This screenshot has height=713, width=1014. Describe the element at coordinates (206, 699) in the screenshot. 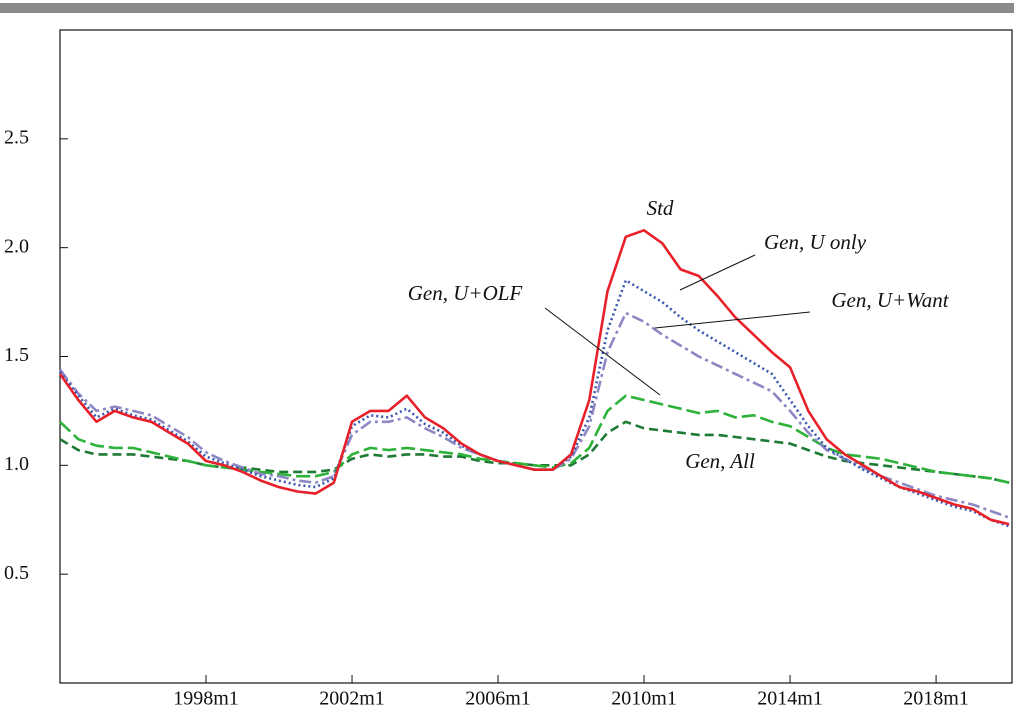

I see `x-tick-label: 1998m1` at that location.